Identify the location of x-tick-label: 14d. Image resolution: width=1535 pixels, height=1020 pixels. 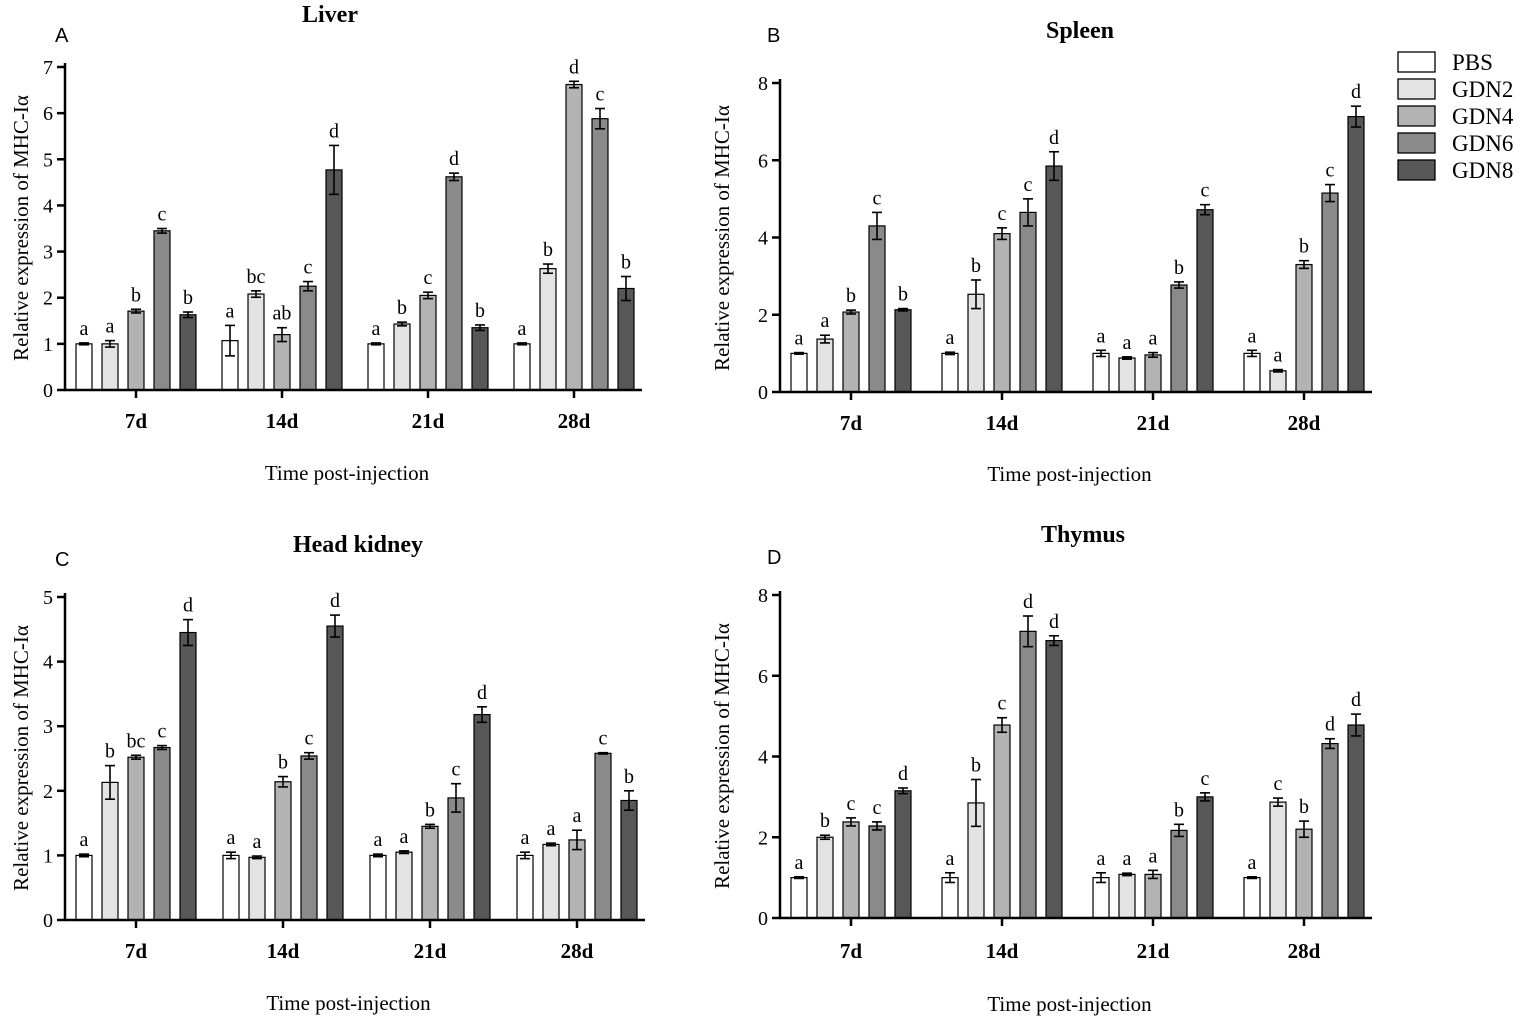
(283, 951).